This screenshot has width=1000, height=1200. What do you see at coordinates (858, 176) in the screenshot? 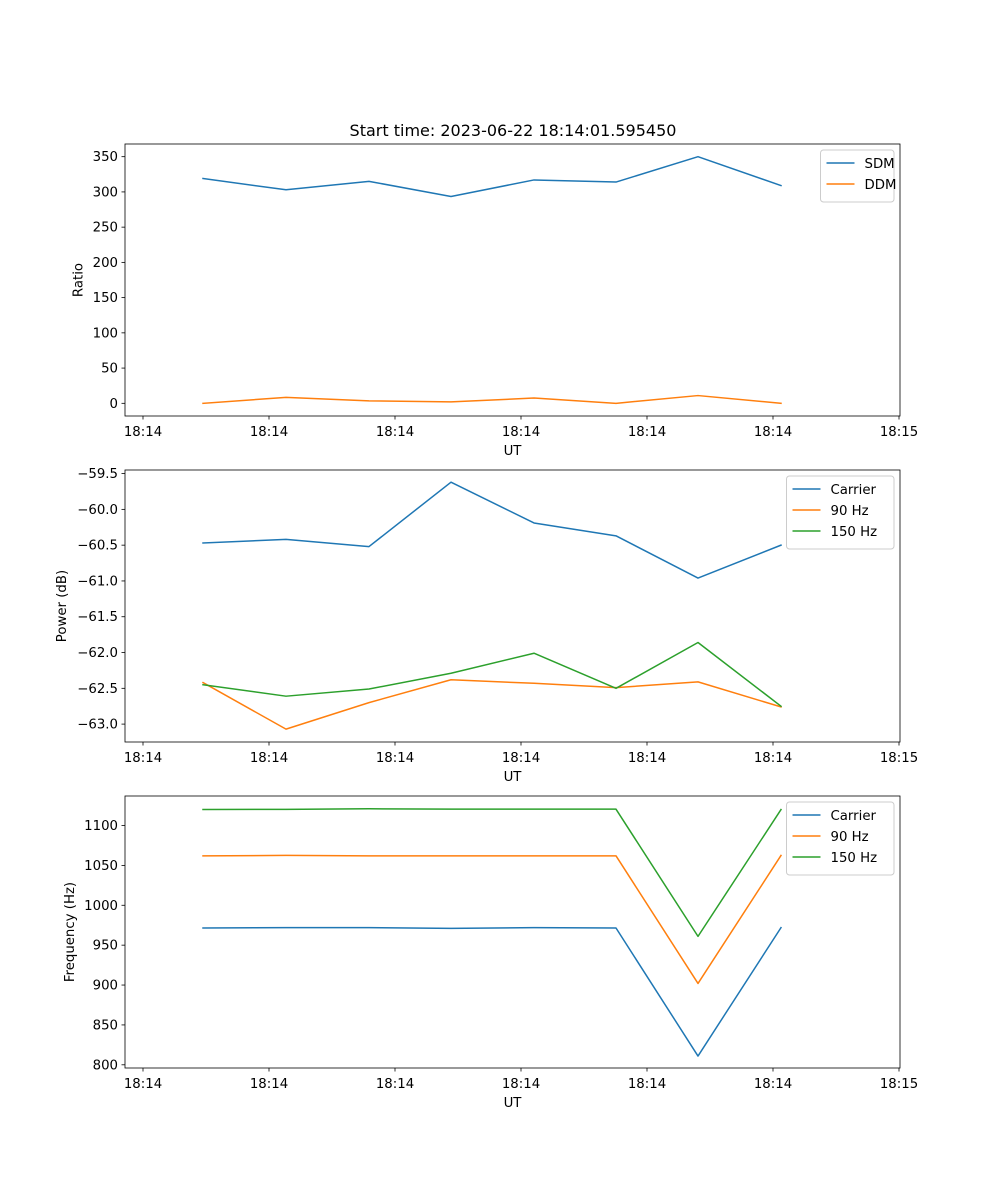
I see `legend: SDM DDM` at bounding box center [858, 176].